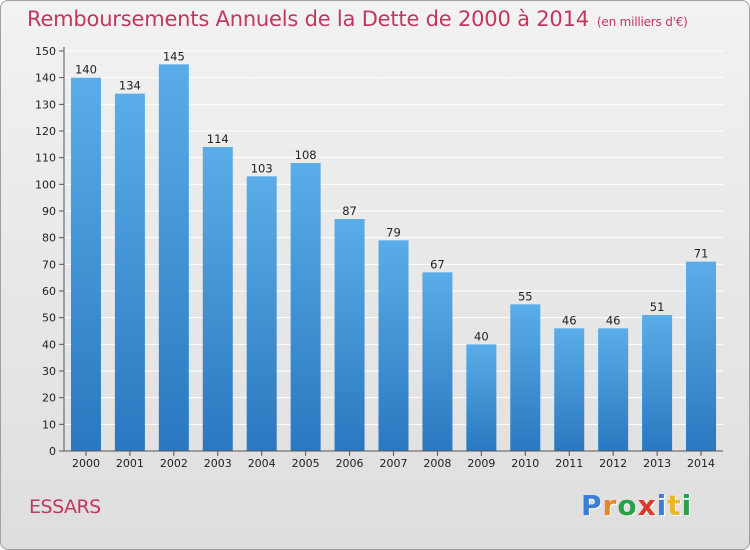  Describe the element at coordinates (49, 211) in the screenshot. I see `y-tick-label: 90` at that location.